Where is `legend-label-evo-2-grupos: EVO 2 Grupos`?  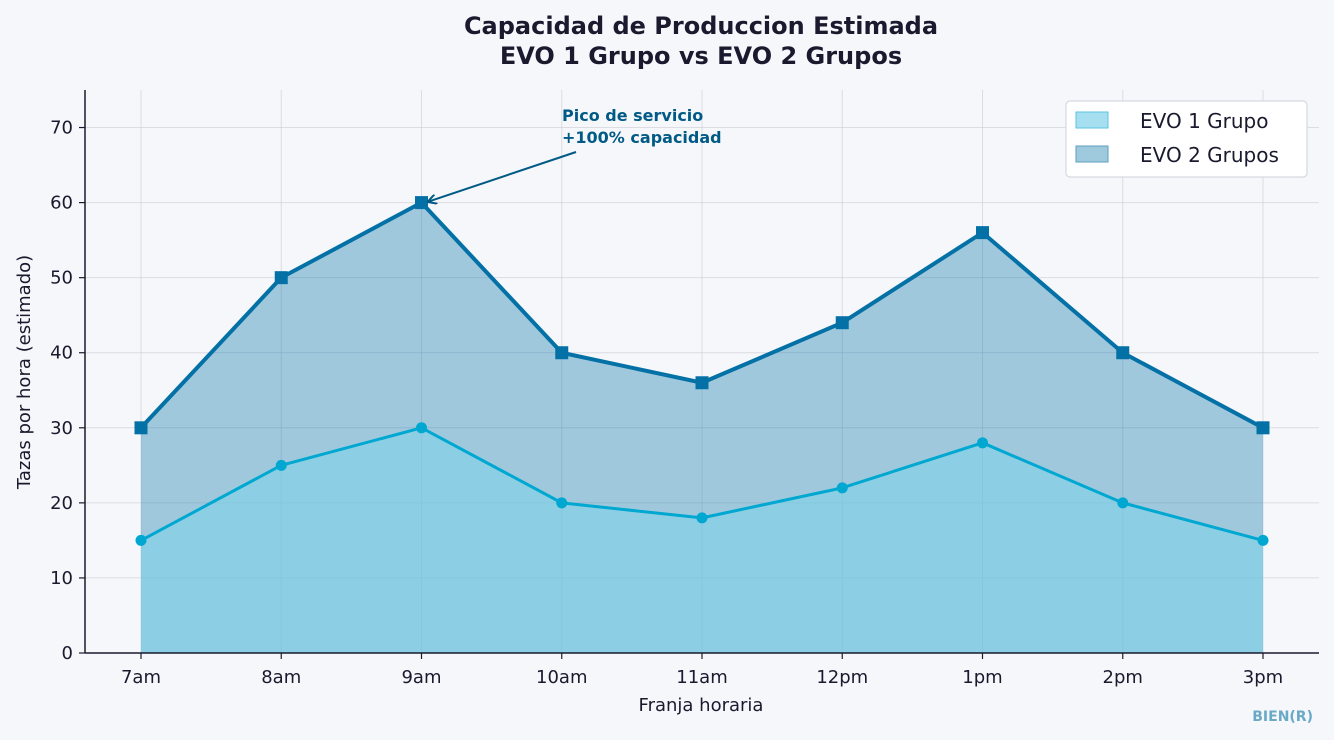 legend-label-evo-2-grupos: EVO 2 Grupos is located at coordinates (1209, 155).